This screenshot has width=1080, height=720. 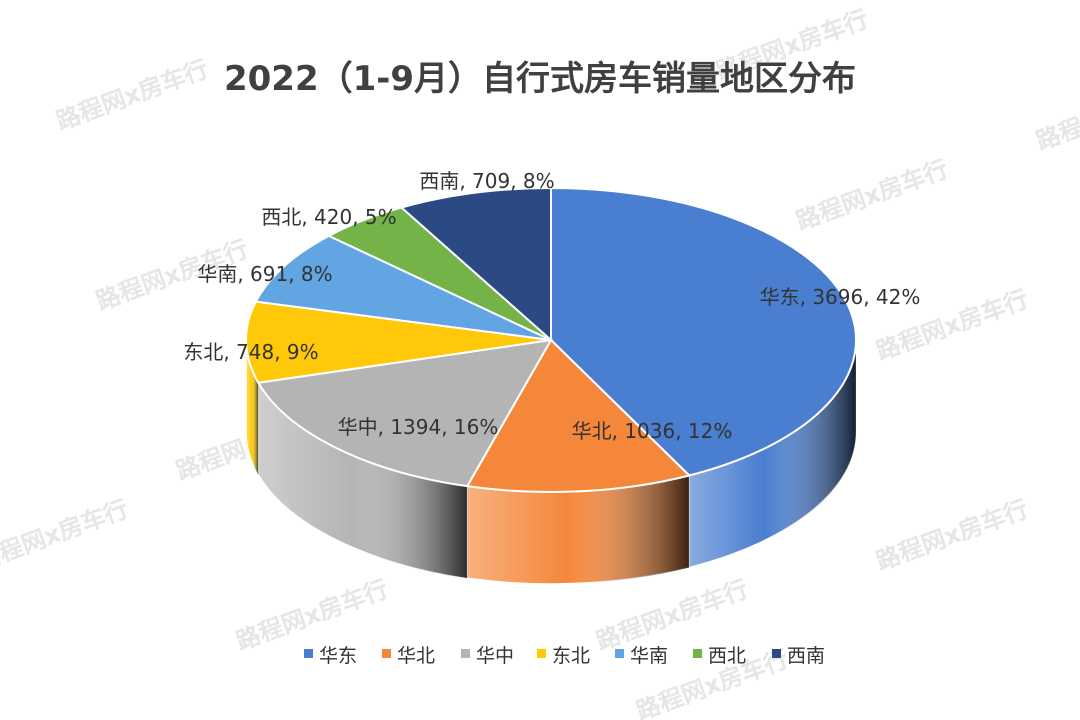 I want to click on legend-label-西南: 西南, so click(x=806, y=656).